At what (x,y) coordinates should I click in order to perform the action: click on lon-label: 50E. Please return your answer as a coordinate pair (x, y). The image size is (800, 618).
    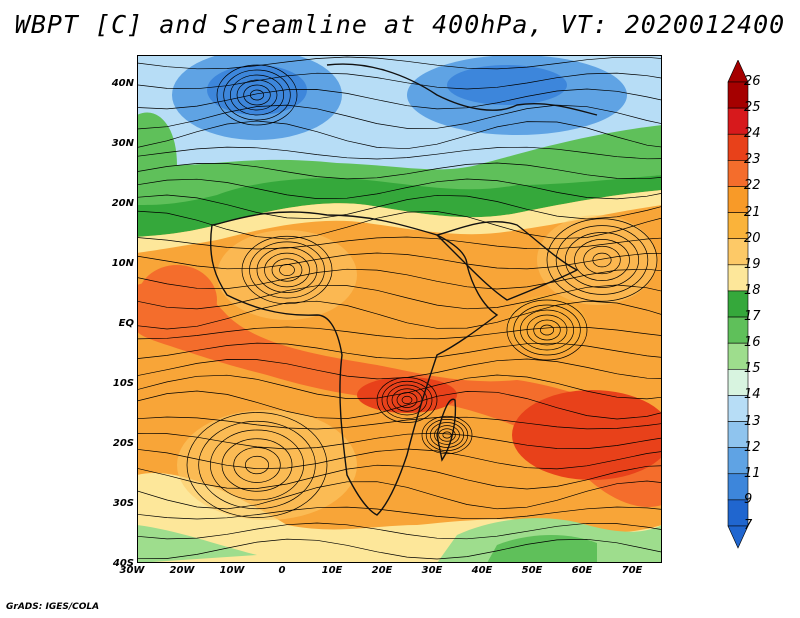
    Looking at the image, I should click on (532, 570).